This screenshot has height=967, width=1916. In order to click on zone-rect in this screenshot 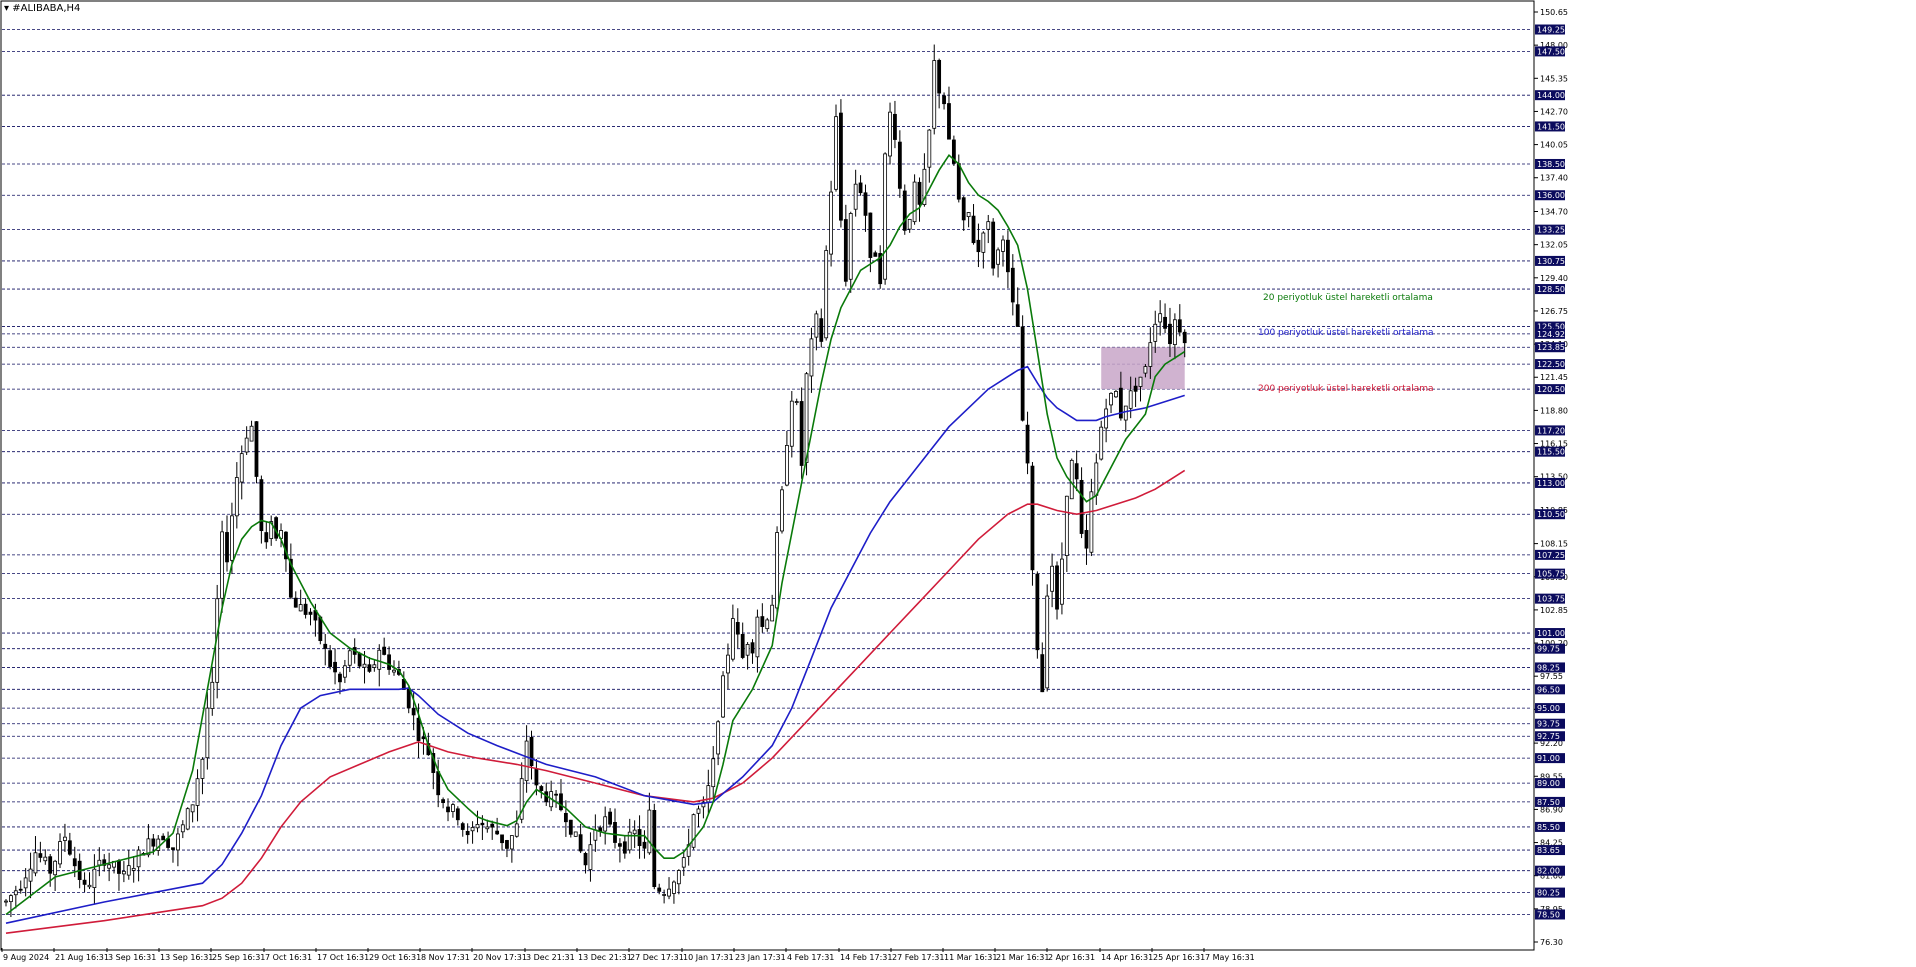, I will do `click(1143, 368)`.